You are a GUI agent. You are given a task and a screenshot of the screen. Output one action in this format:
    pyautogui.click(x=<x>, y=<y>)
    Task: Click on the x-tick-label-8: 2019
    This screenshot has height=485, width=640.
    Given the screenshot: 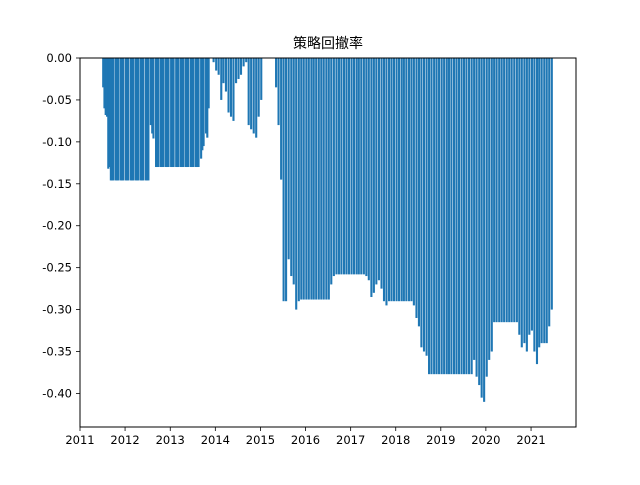 What is the action you would take?
    pyautogui.click(x=440, y=440)
    